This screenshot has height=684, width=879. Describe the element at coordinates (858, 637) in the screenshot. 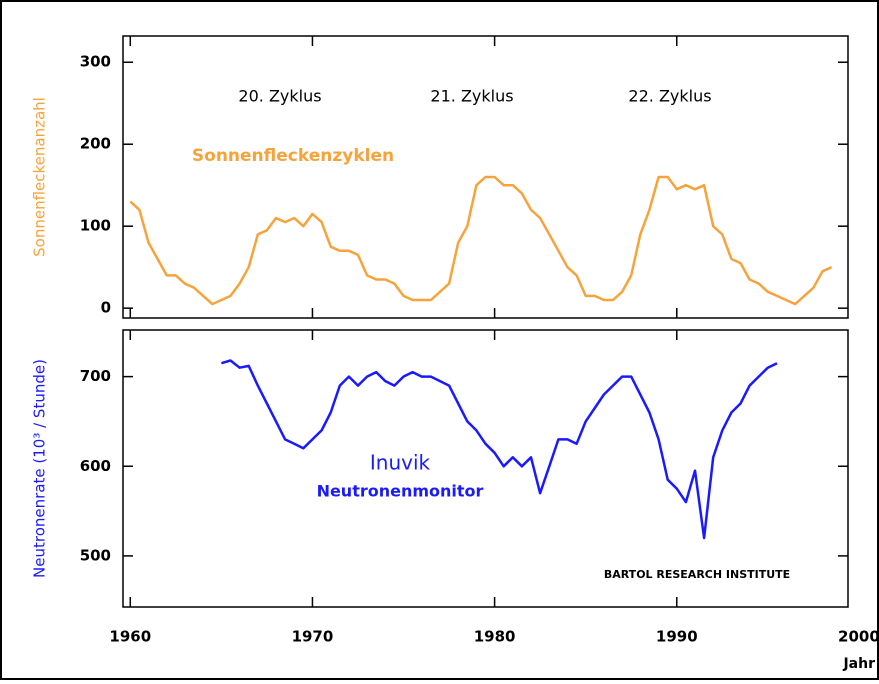

I see `x-tick-label: 2000` at that location.